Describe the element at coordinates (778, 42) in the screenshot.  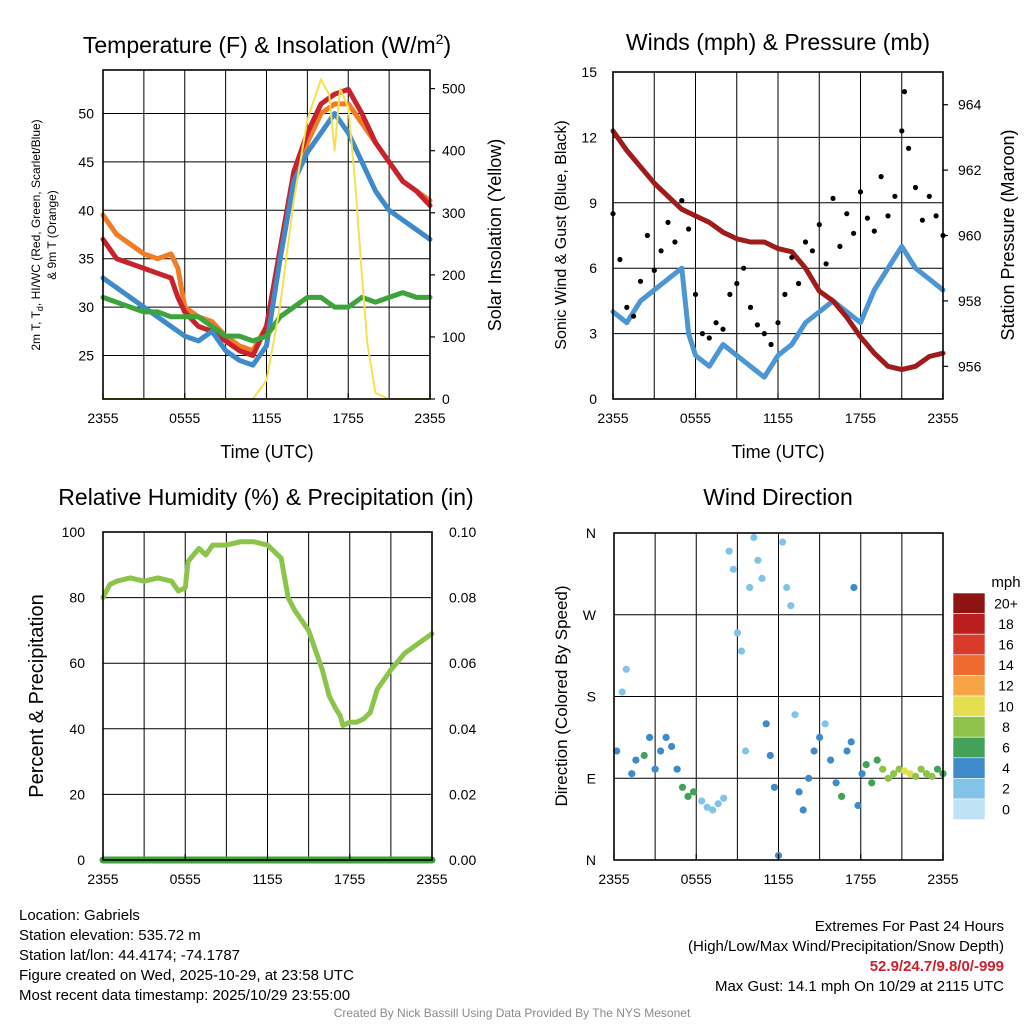
I see `winds-title: Winds (mph) & Pressure (mb)` at that location.